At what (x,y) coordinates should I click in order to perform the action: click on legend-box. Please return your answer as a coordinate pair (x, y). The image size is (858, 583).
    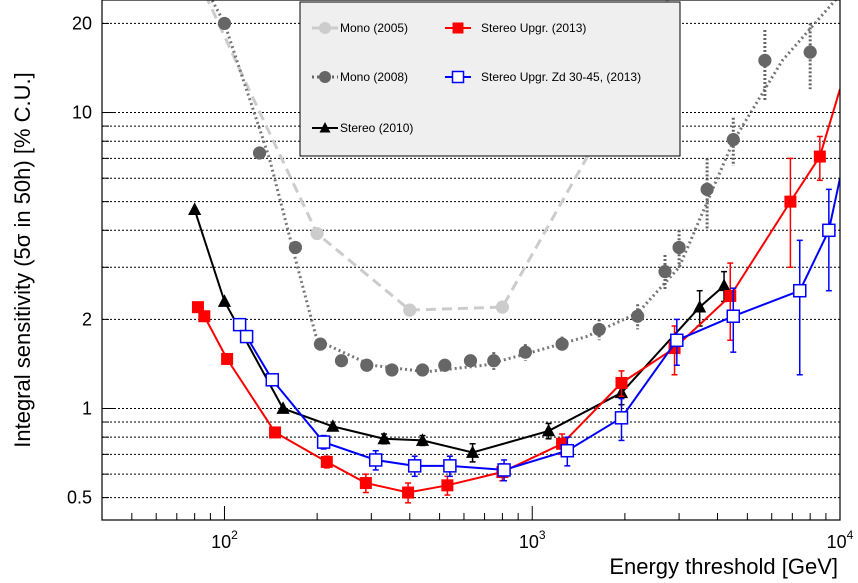
    Looking at the image, I should click on (490, 79).